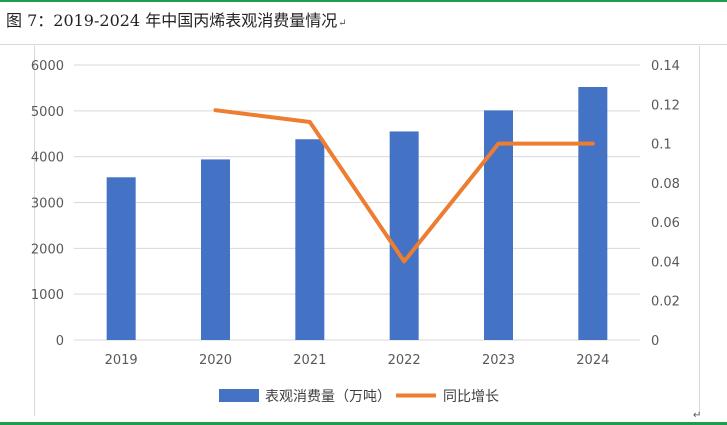 Image resolution: width=727 pixels, height=425 pixels. What do you see at coordinates (665, 105) in the screenshot?
I see `y-right-tick-label: 0.12` at bounding box center [665, 105].